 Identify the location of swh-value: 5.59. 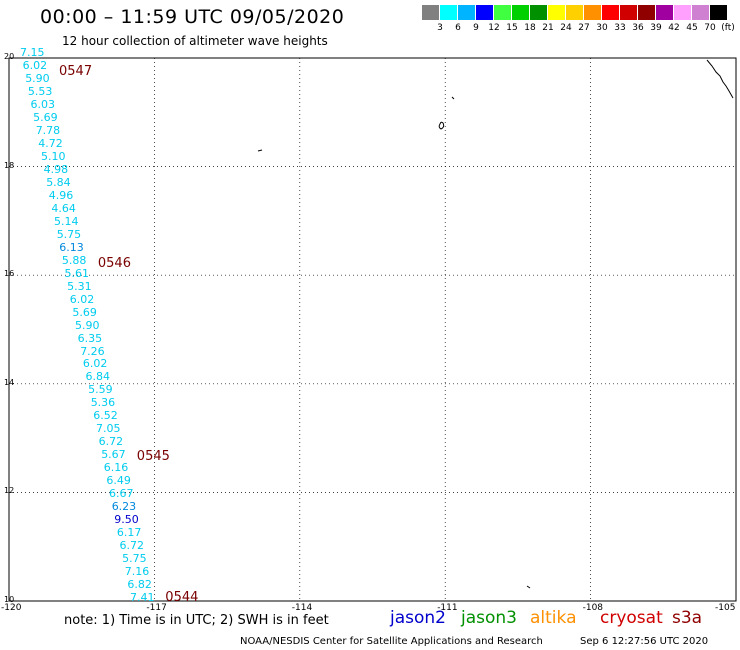
(100, 390).